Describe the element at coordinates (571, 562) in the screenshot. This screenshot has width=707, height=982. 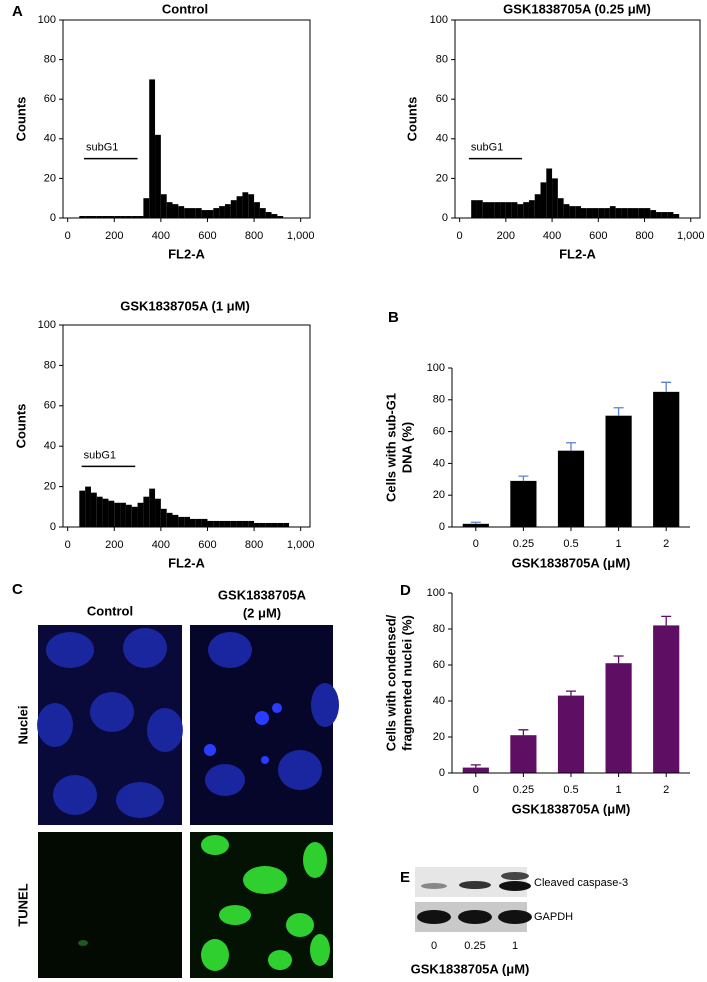
I see `x-axis-label: GSK1838705A (μM)` at that location.